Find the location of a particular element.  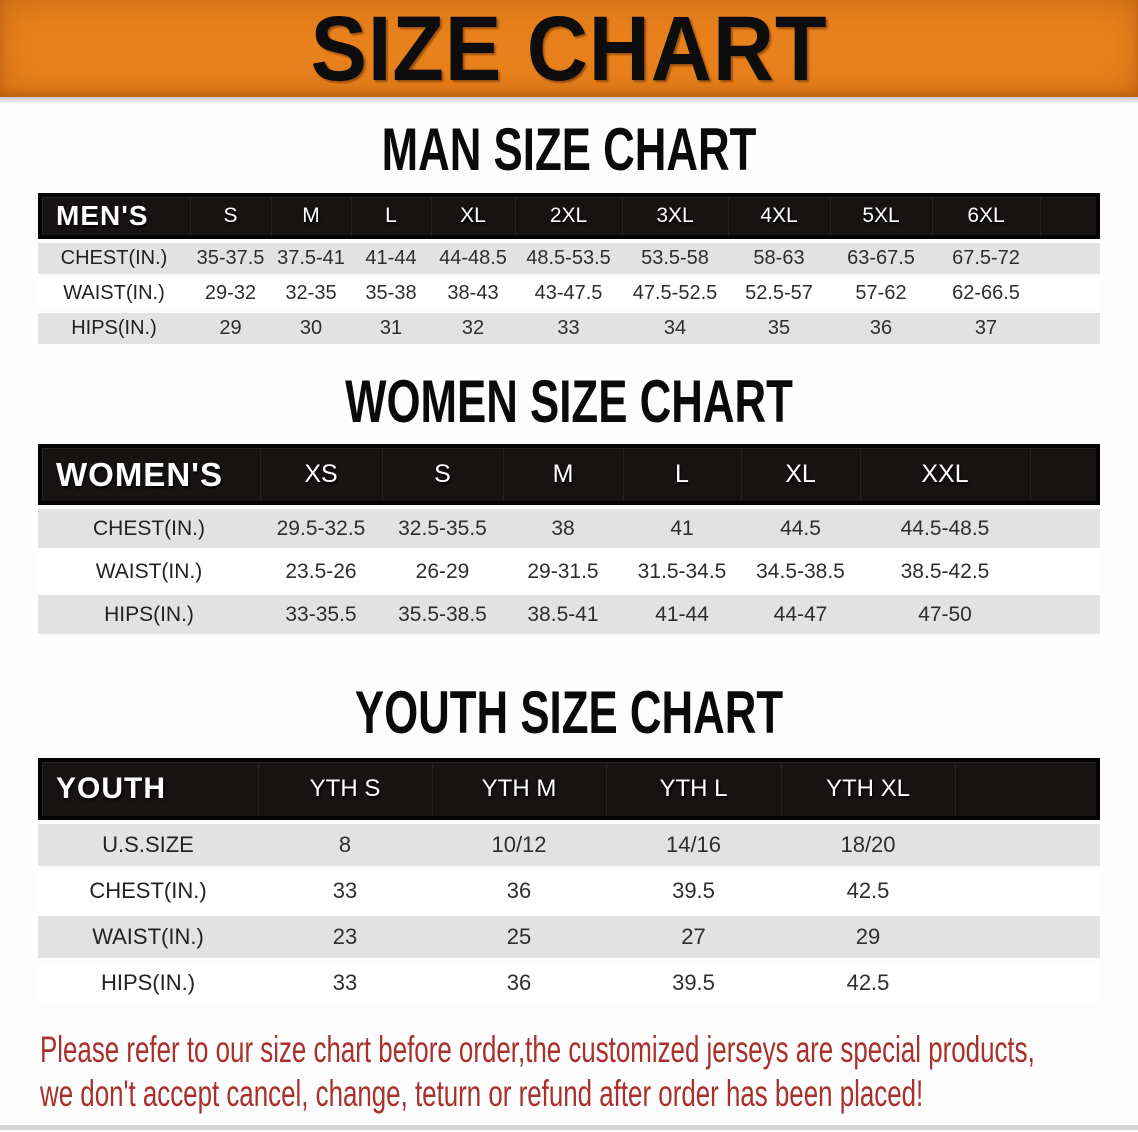

size-value: 32.5-35.5 is located at coordinates (442, 528).